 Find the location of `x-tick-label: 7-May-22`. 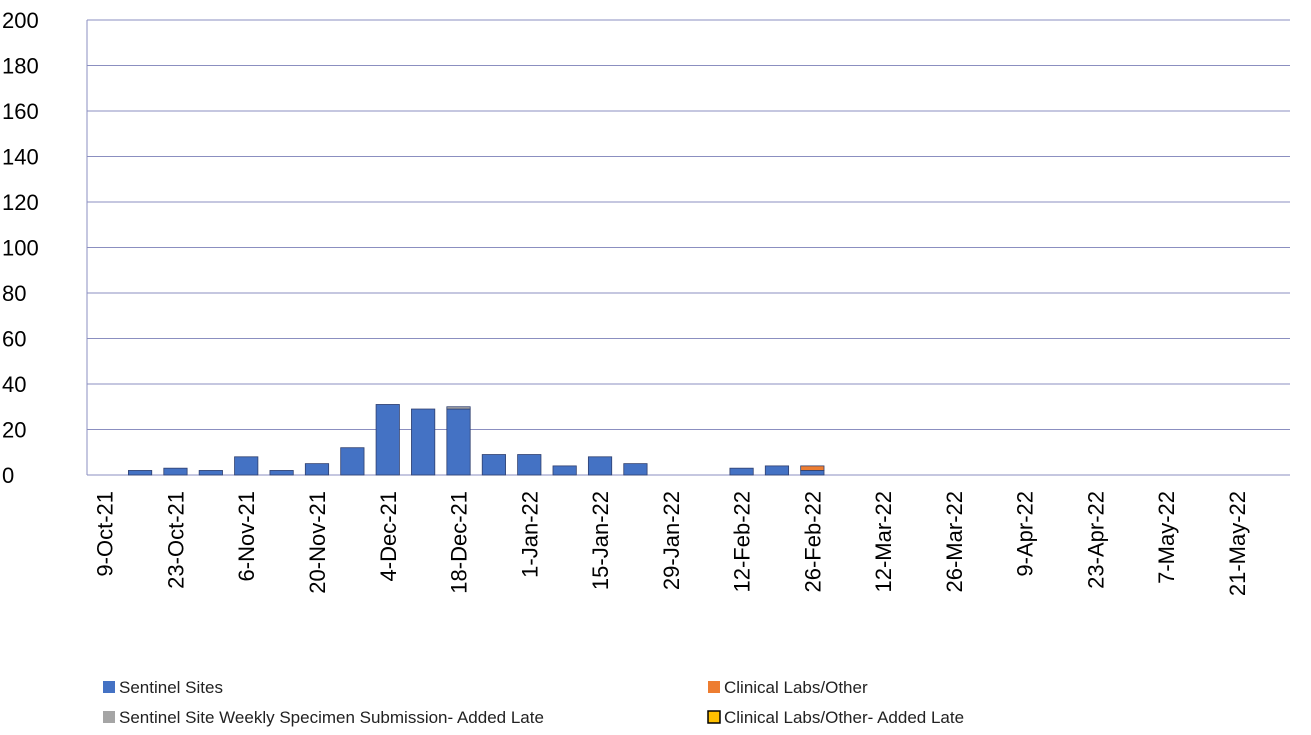

x-tick-label: 7-May-22 is located at coordinates (1166, 537).